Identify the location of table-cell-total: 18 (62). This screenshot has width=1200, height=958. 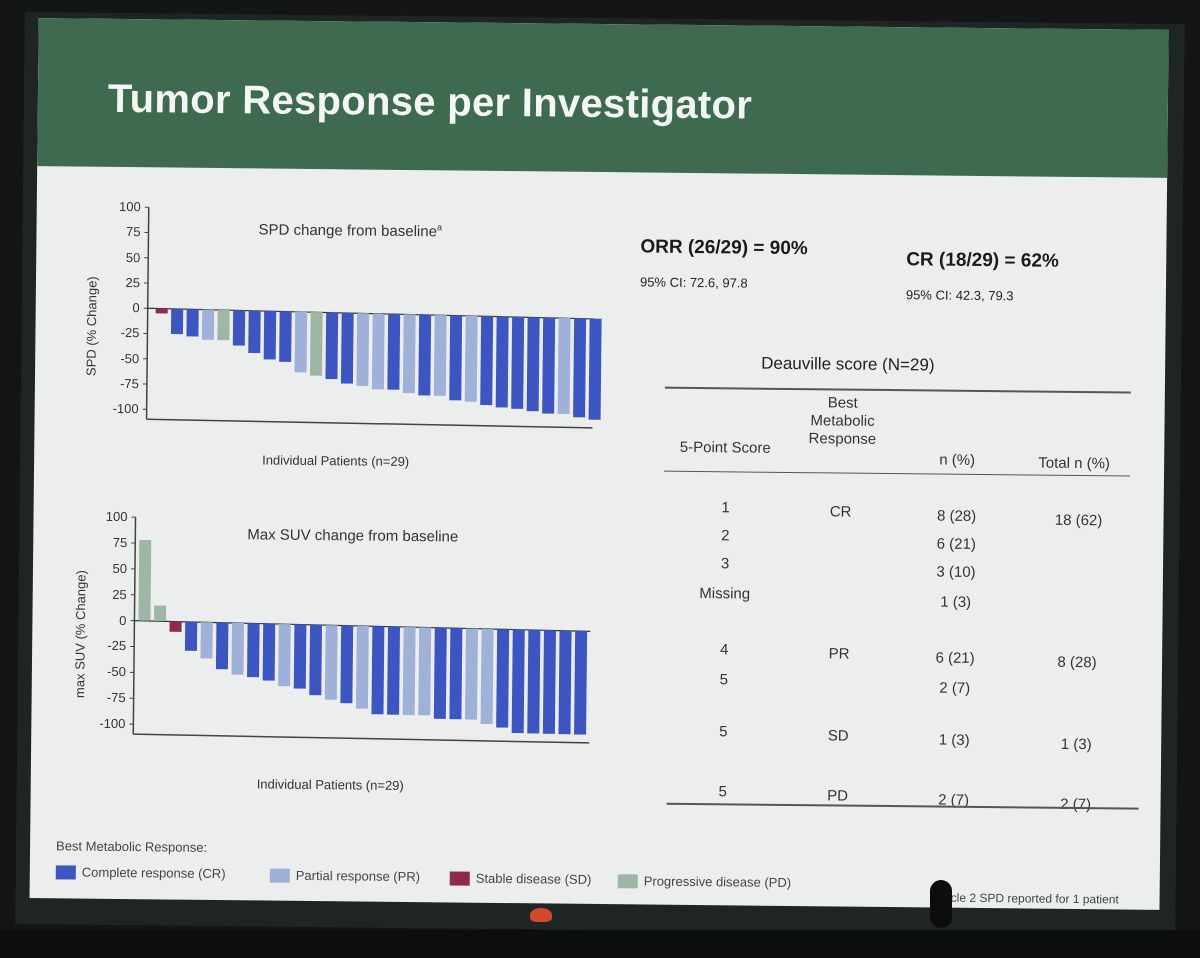
(1078, 520).